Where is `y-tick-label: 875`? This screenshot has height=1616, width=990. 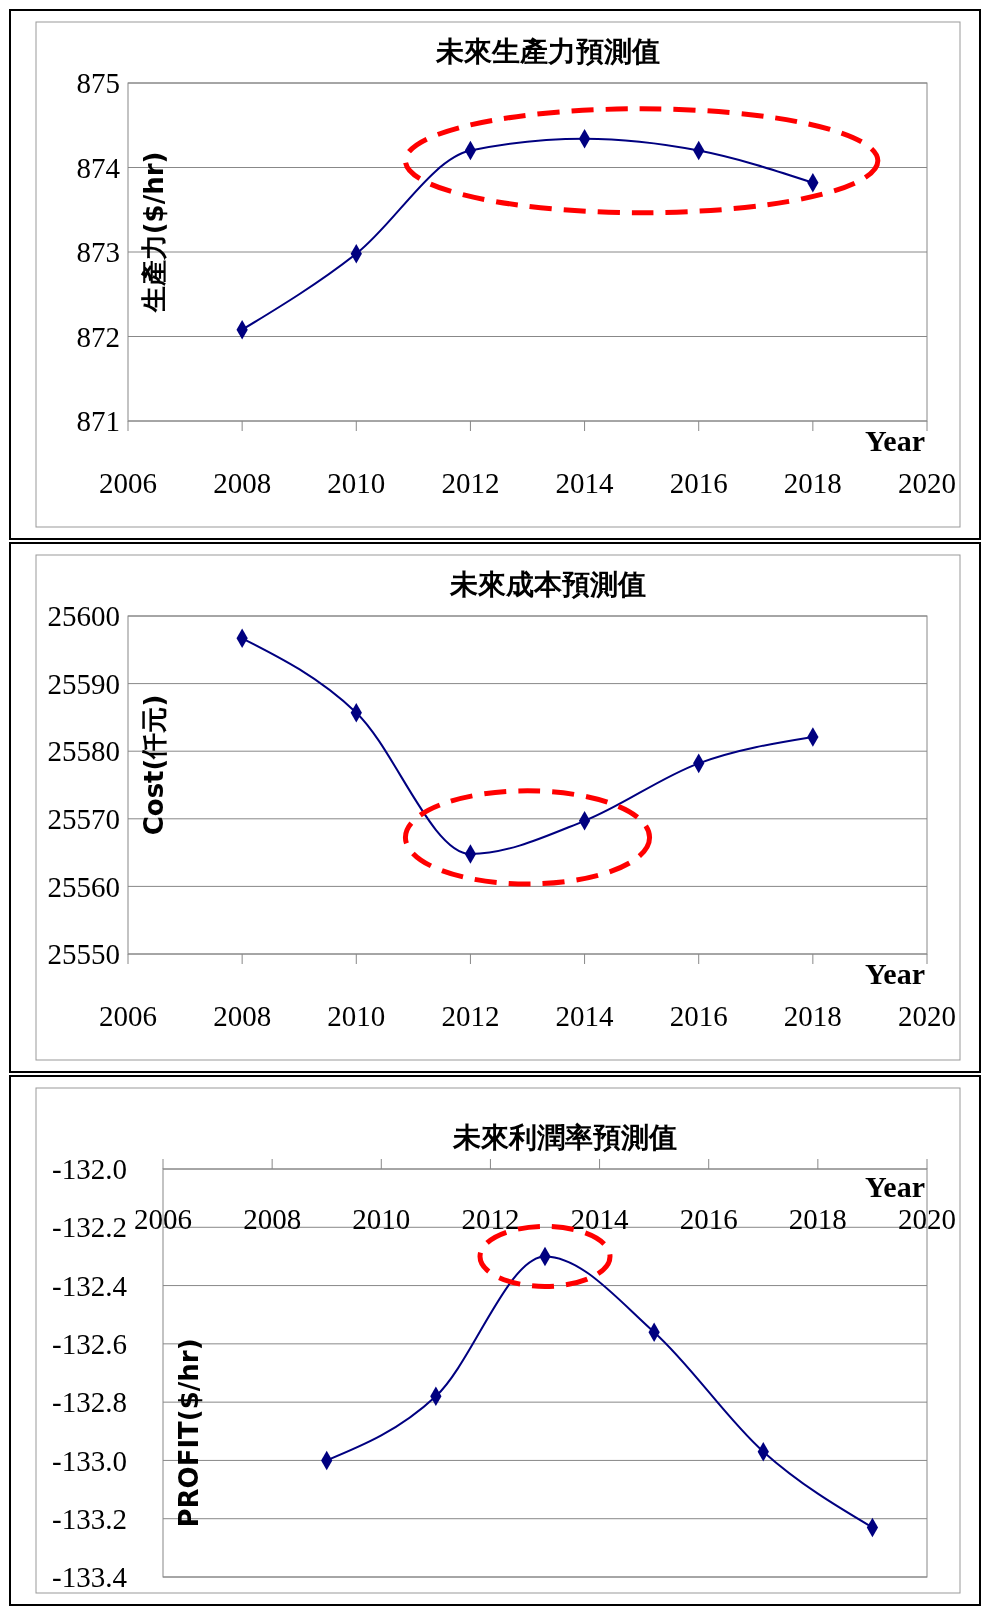 y-tick-label: 875 is located at coordinates (98, 83).